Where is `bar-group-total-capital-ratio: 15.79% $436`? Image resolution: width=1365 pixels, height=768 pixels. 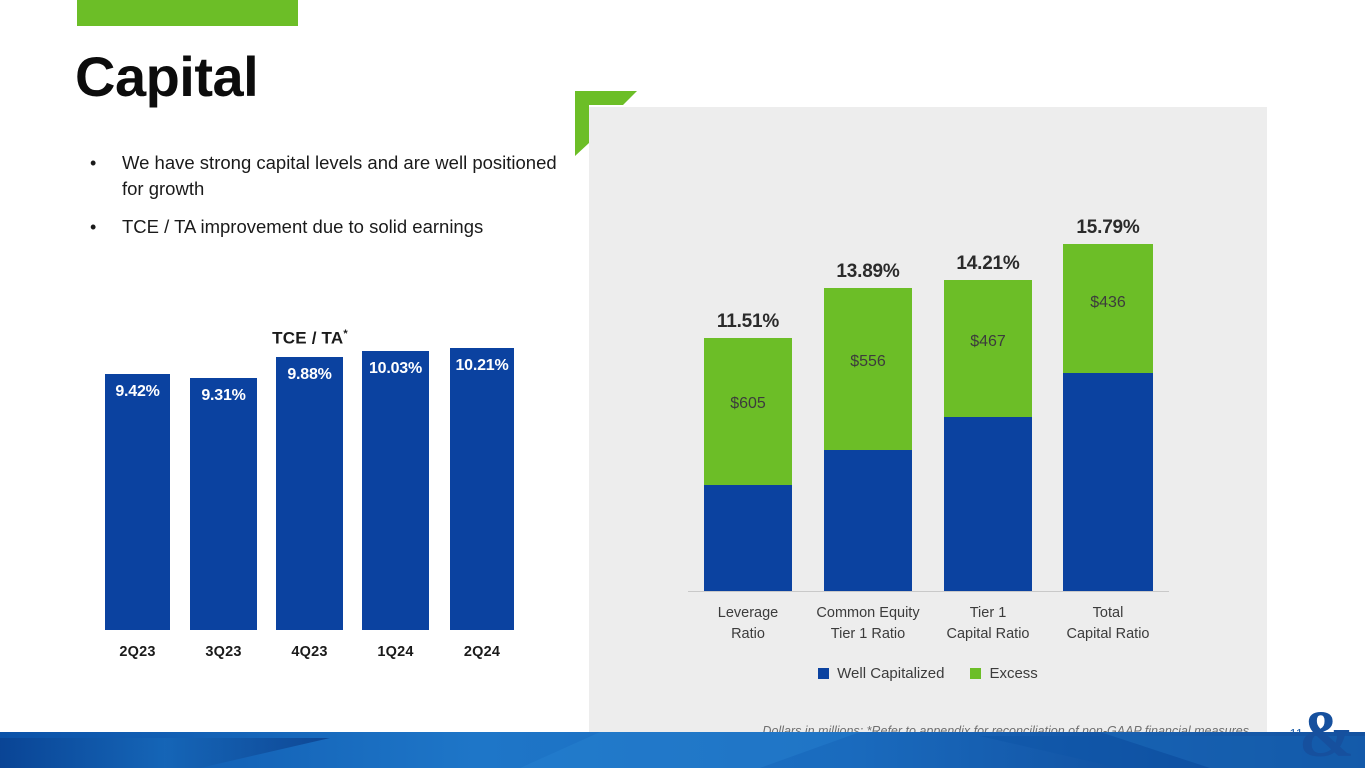 bar-group-total-capital-ratio: 15.79% $436 is located at coordinates (1108, 404).